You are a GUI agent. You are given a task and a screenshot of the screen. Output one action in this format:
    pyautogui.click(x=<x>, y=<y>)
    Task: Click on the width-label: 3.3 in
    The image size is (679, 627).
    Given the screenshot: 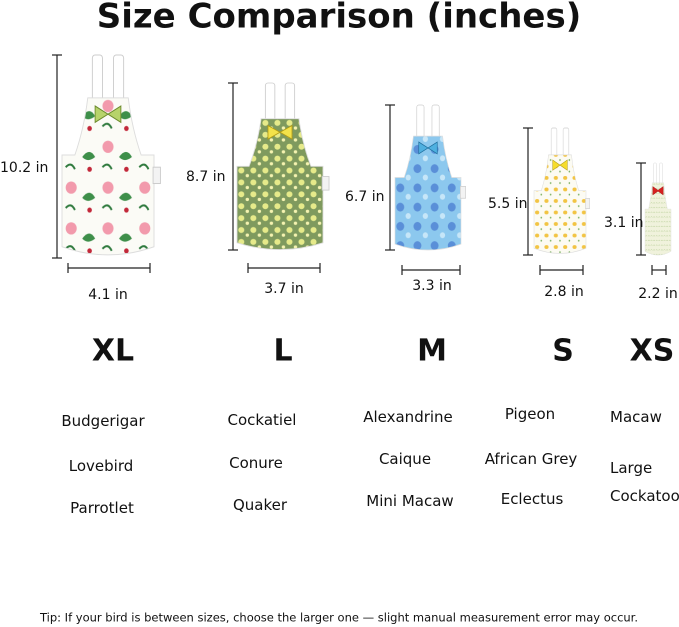 What is the action you would take?
    pyautogui.click(x=431, y=286)
    